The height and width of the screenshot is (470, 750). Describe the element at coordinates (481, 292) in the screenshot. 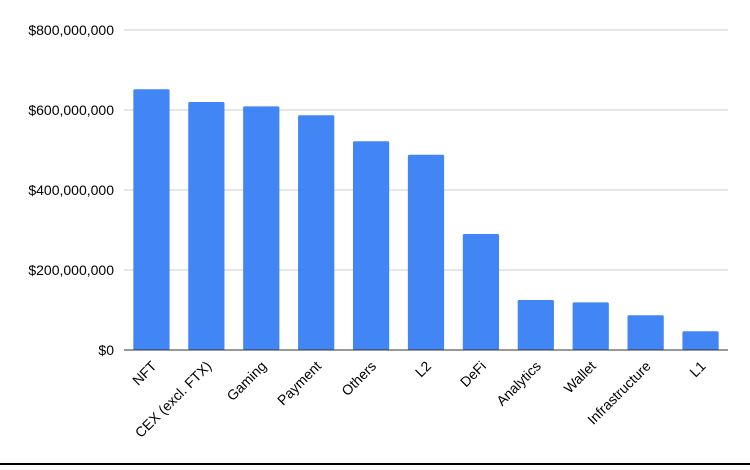

I see `bar-defi` at that location.